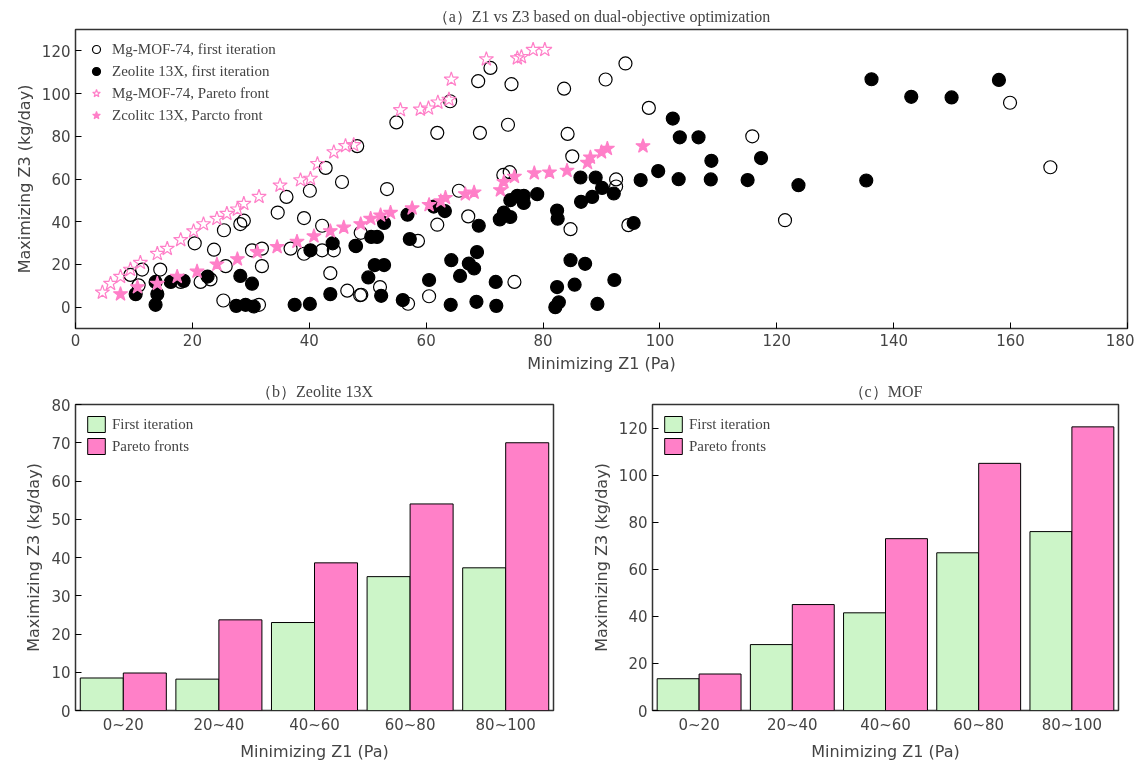  Describe the element at coordinates (191, 93) in the screenshot. I see `legend-label: Mg-MOF-74, Pareto front` at that location.